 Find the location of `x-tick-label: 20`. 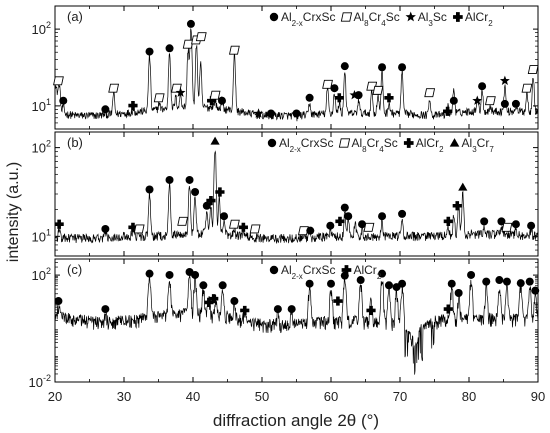

x-tick-label: 20 is located at coordinates (55, 396).